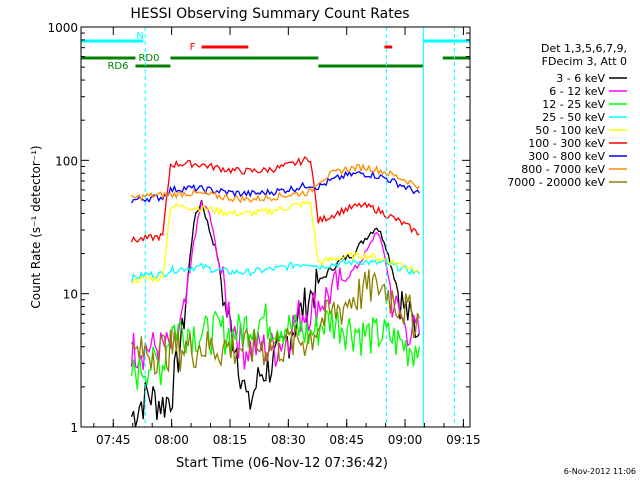 The image size is (640, 480). I want to click on legend-label-3-6-kev: 3 - 6 keV, so click(580, 78).